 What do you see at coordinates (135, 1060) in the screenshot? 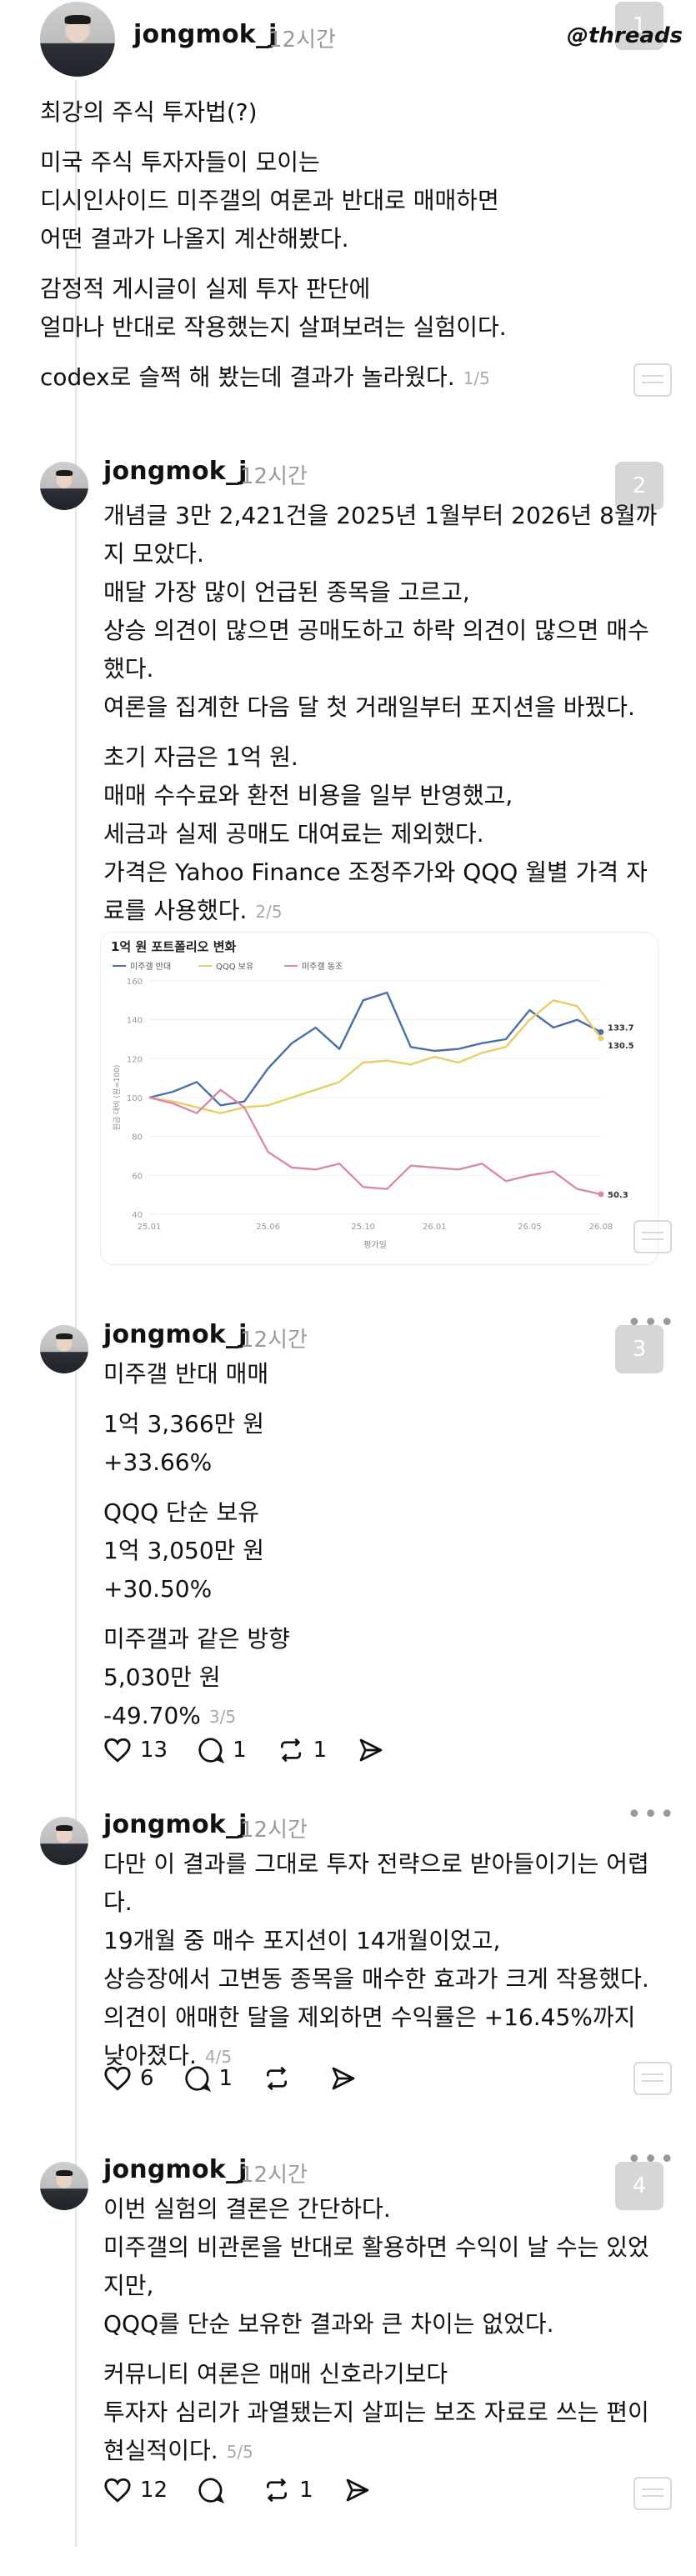
I see `y-tick-label: 120` at bounding box center [135, 1060].